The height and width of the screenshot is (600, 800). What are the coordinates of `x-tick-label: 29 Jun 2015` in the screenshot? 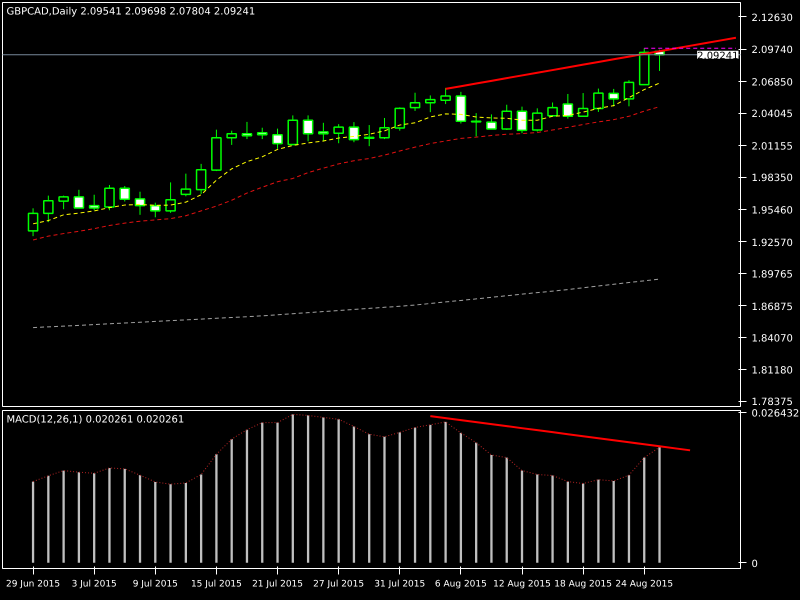 It's located at (33, 585).